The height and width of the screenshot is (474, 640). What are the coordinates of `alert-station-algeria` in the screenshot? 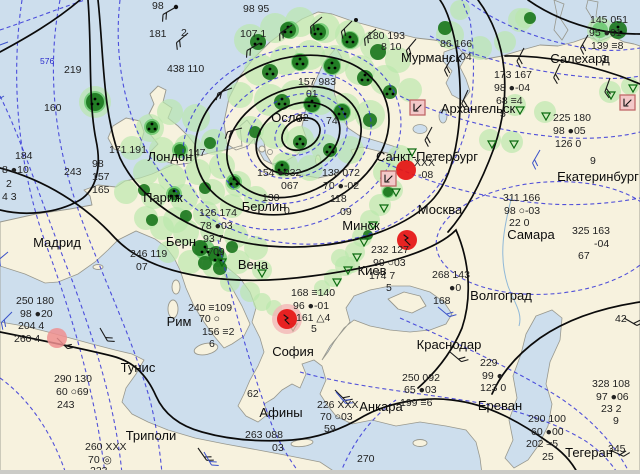 It's located at (57, 338).